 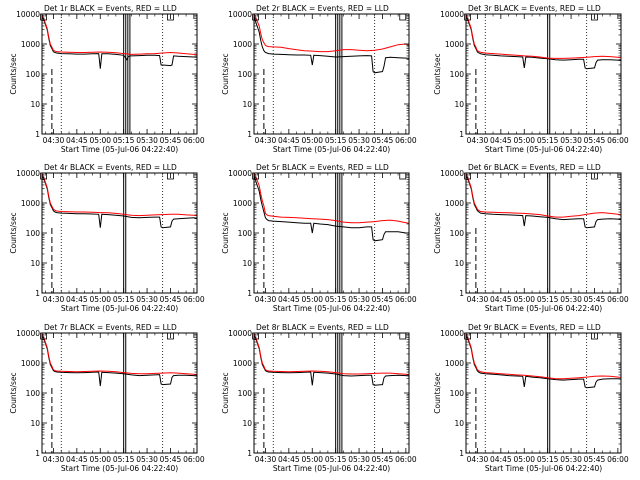 What do you see at coordinates (110, 327) in the screenshot?
I see `chart-title: Det 7r BLACK = Events, RED = LLD` at bounding box center [110, 327].